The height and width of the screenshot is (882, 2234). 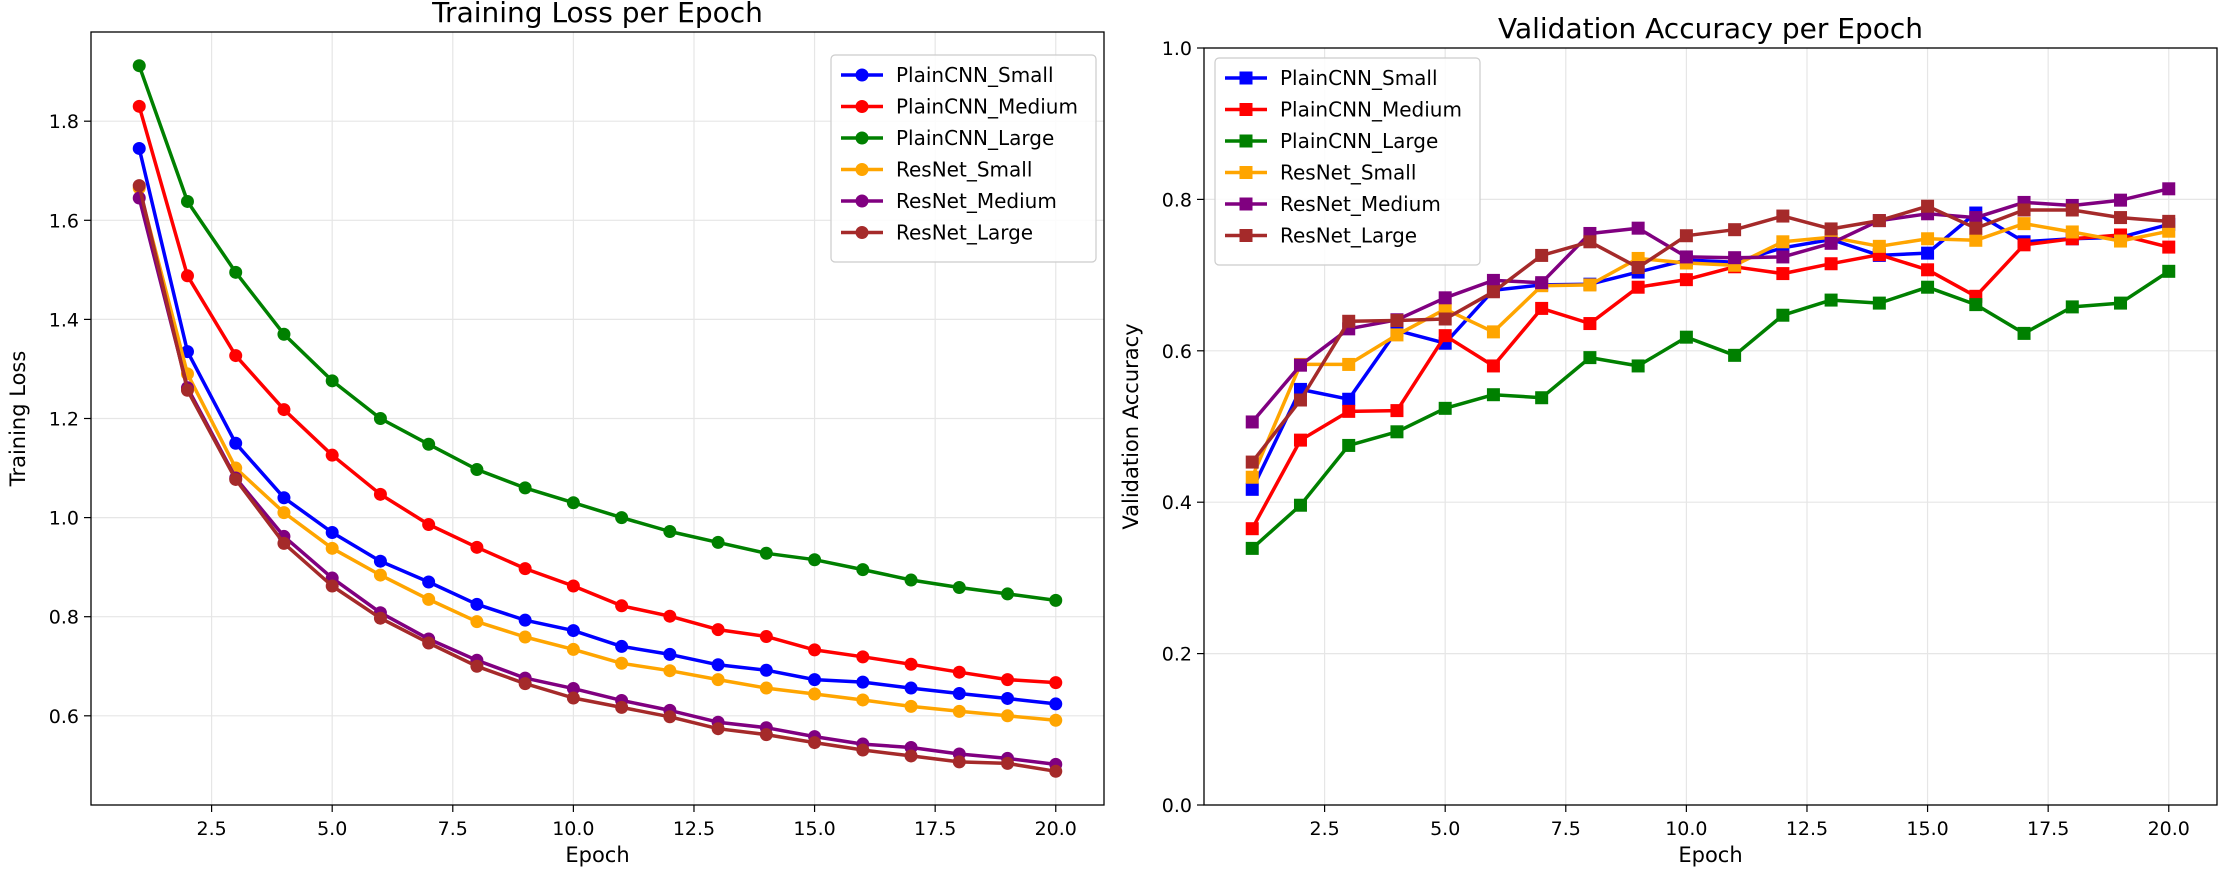 I want to click on series-line-plaincnn-medium, so click(x=1710, y=381).